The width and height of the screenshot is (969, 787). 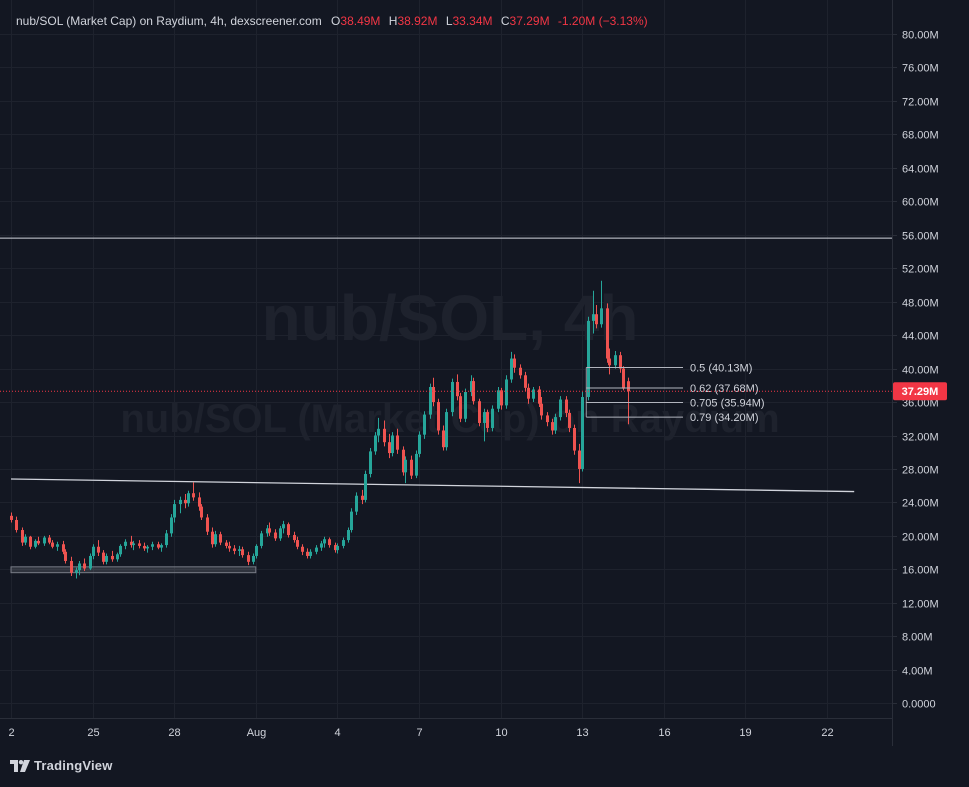 What do you see at coordinates (432, 485) in the screenshot?
I see `support-trendline` at bounding box center [432, 485].